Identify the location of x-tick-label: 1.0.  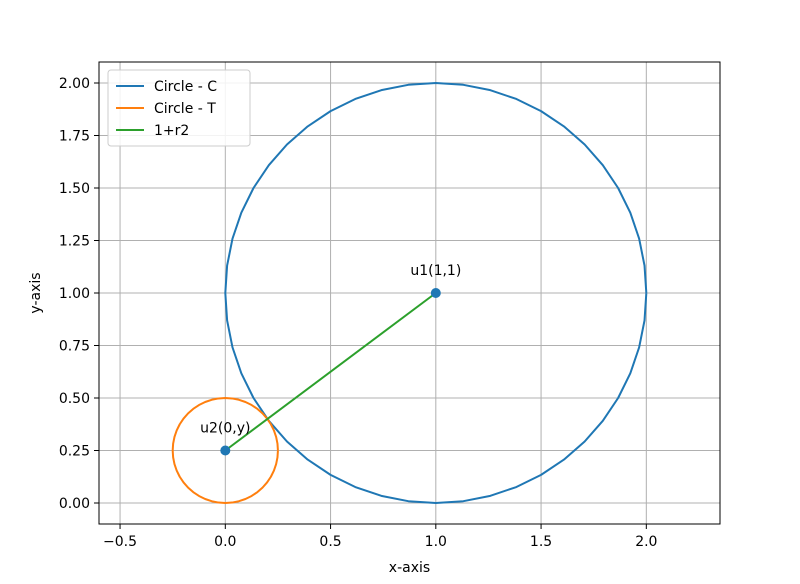
(436, 542).